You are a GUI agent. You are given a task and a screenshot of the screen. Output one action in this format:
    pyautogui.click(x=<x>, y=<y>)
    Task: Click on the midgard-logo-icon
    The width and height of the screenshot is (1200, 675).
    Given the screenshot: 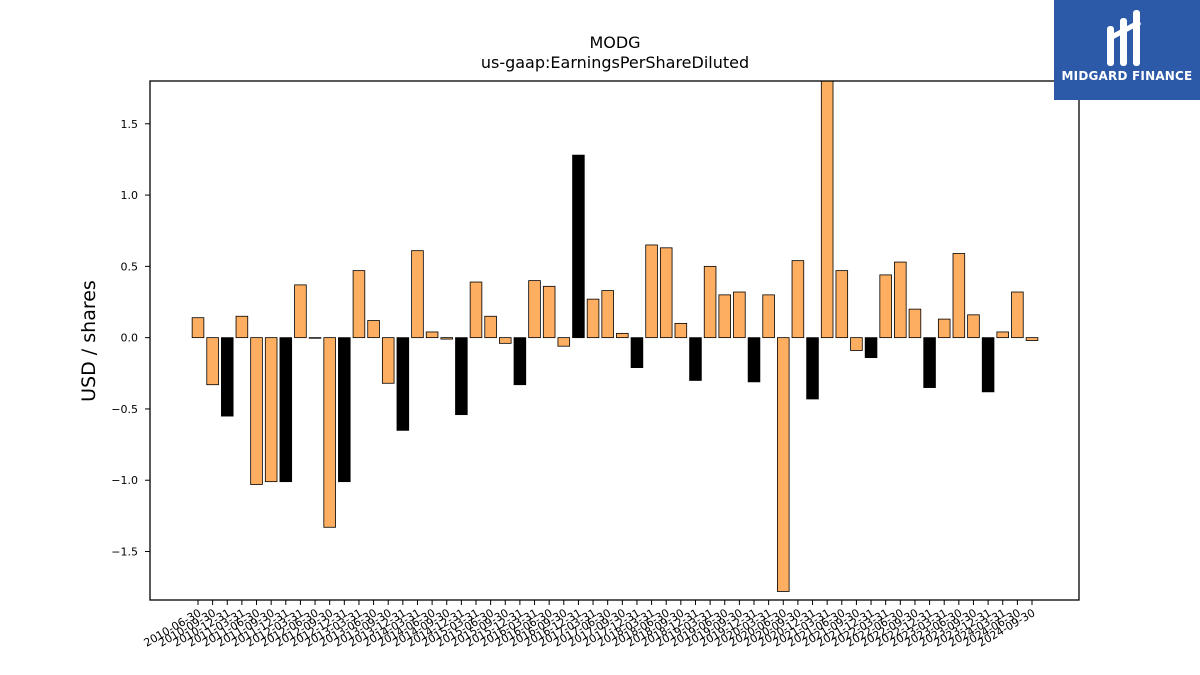 What is the action you would take?
    pyautogui.click(x=1124, y=38)
    